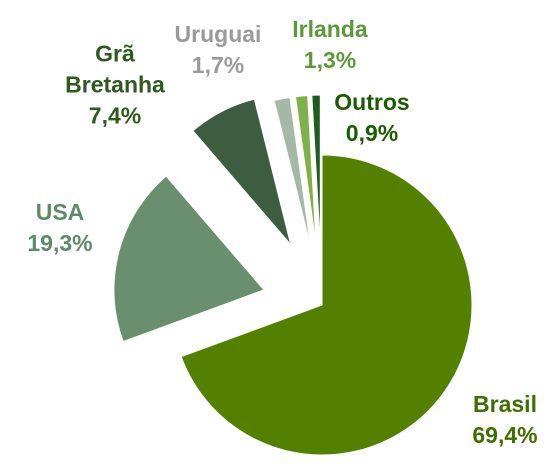 The image size is (552, 467). I want to click on slice-label: Grã Bretanha 7,4%, so click(115, 85).